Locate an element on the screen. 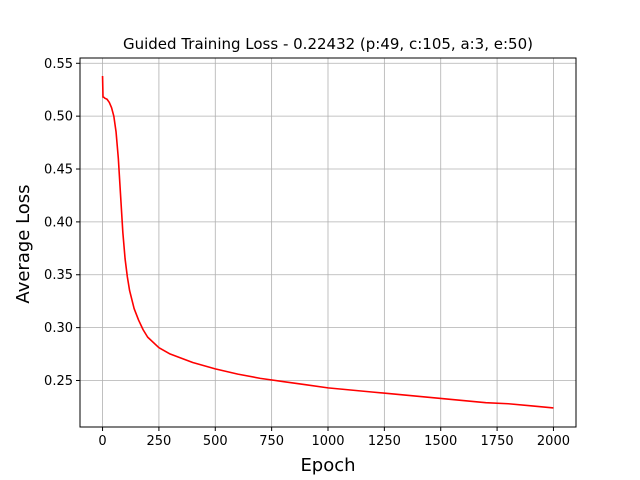 This screenshot has width=640, height=480. x-tick-label: 750 is located at coordinates (271, 441).